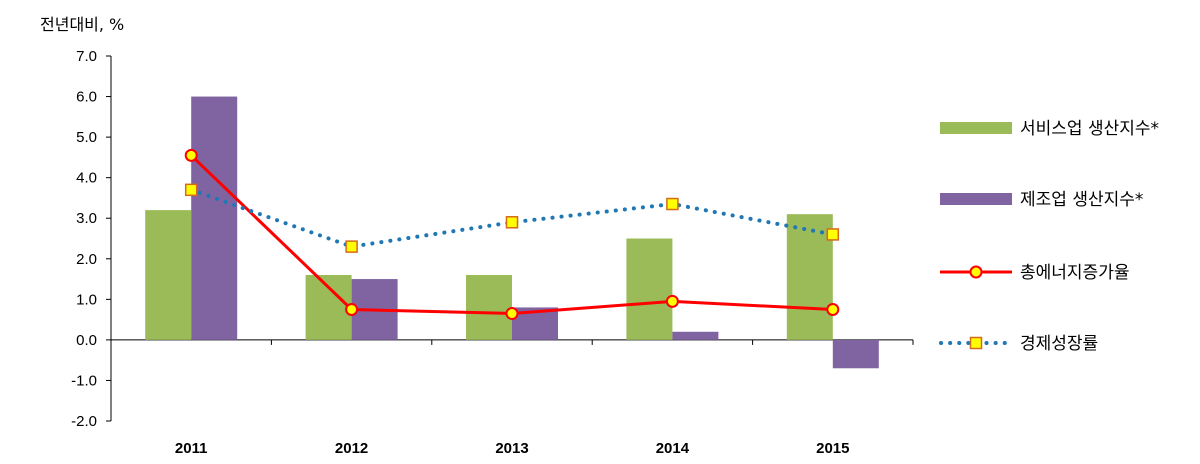  Describe the element at coordinates (82, 24) in the screenshot. I see `y-axis-label: 전년대비, %` at that location.